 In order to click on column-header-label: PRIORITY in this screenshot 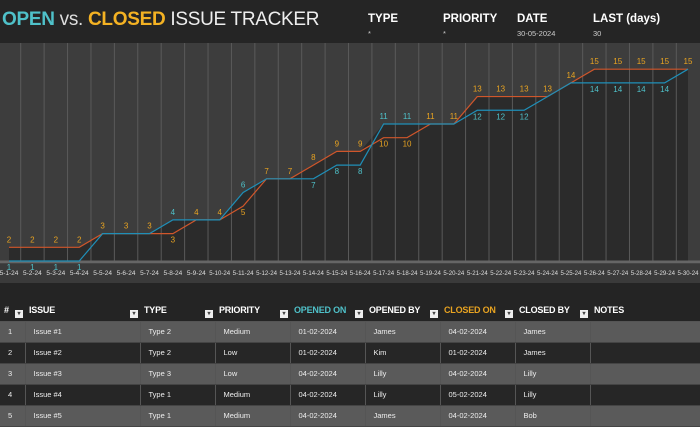, I will do `click(239, 310)`.